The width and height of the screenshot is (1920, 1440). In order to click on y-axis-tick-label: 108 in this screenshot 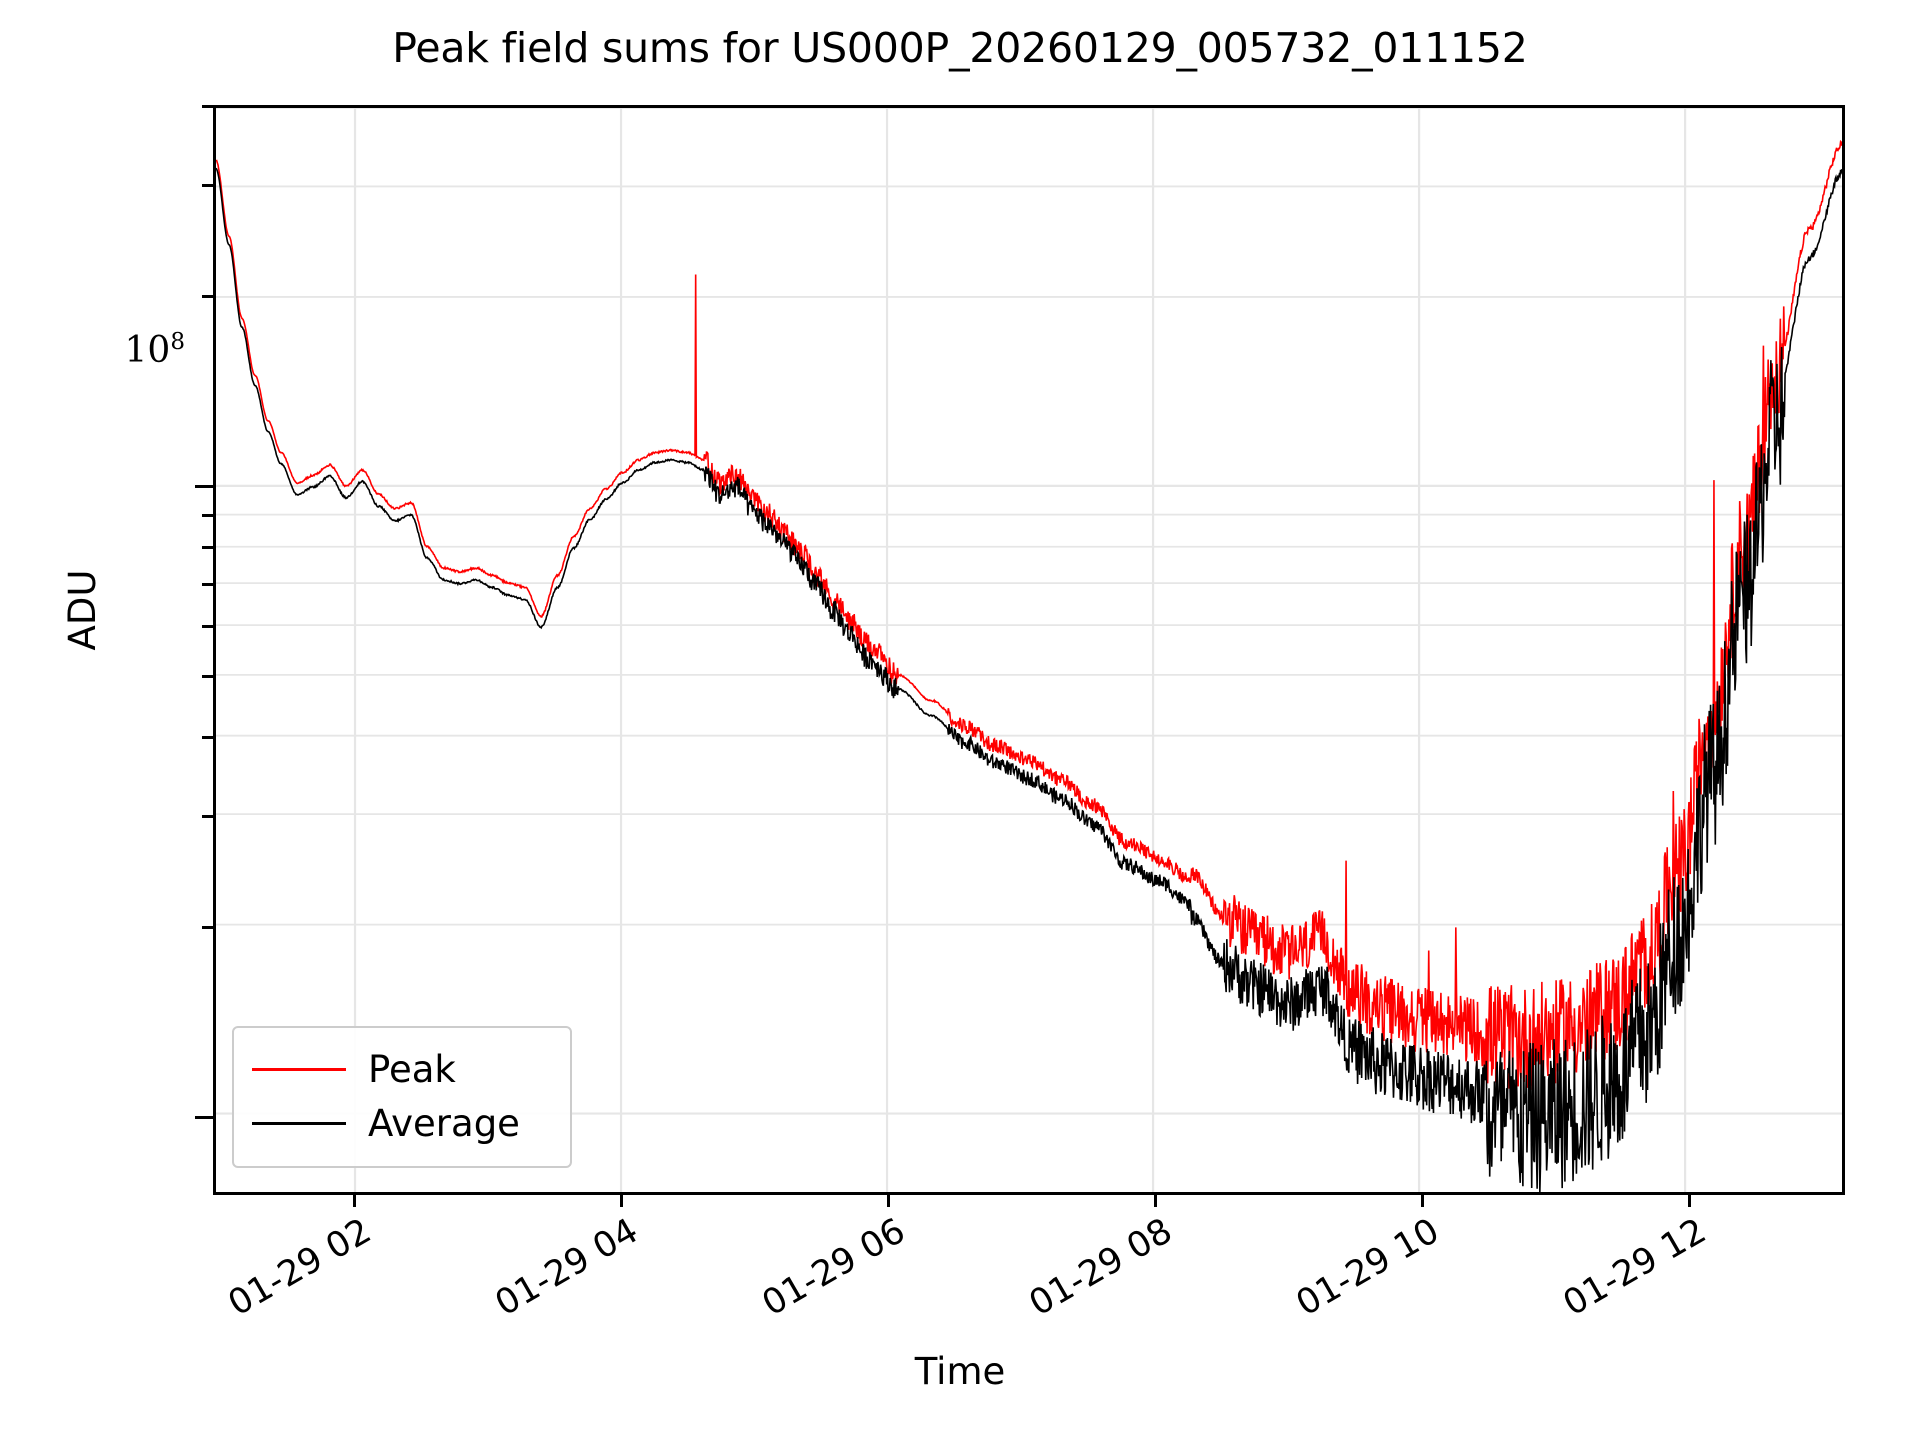, I will do `click(154, 350)`.